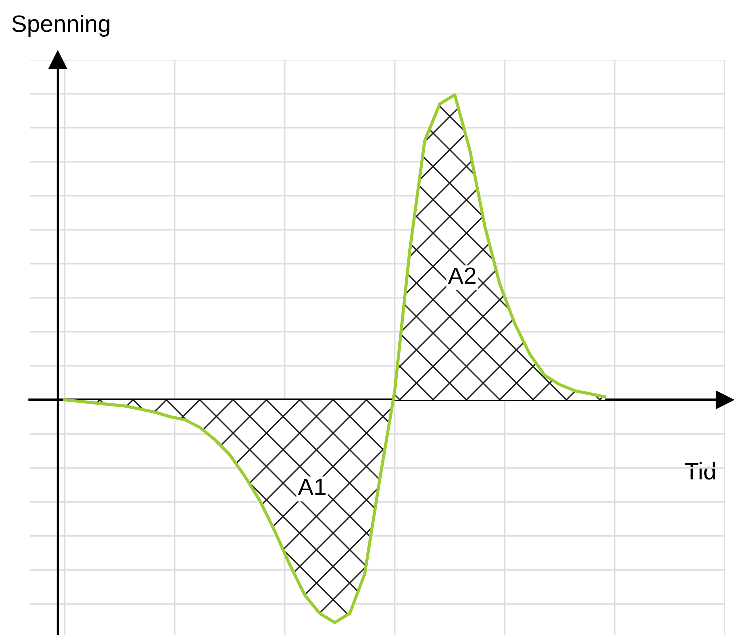 The width and height of the screenshot is (734, 635). What do you see at coordinates (61, 25) in the screenshot?
I see `y-axis-title: Spenning` at bounding box center [61, 25].